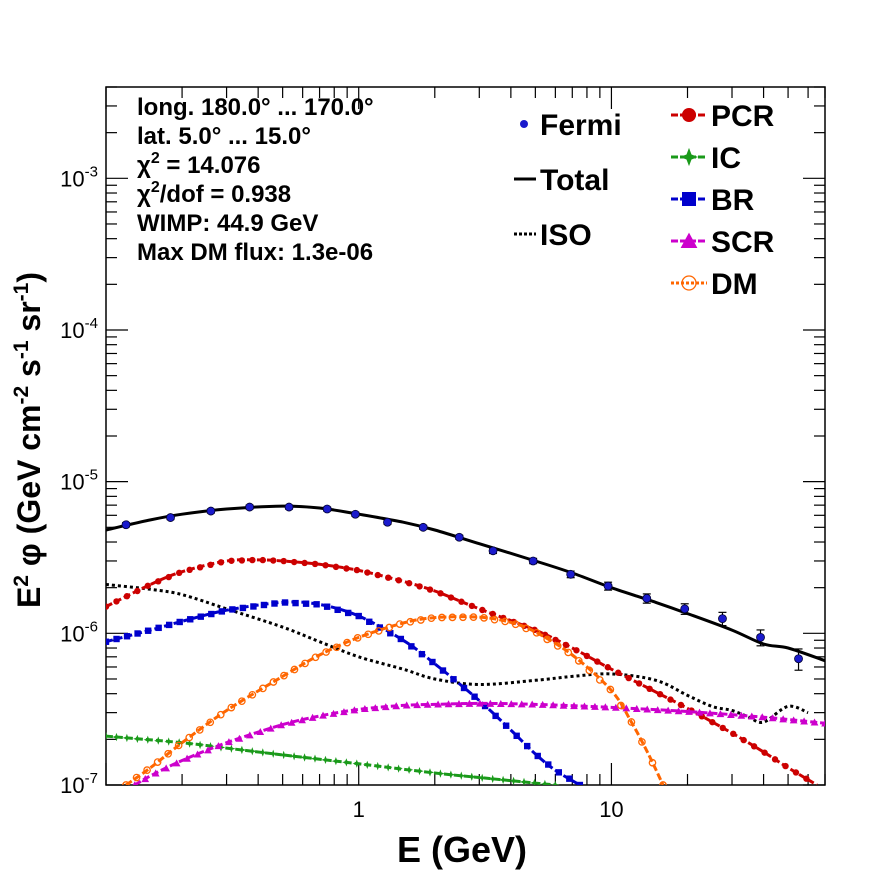 This screenshot has width=896, height=872. Describe the element at coordinates (462, 849) in the screenshot. I see `x-axis-label: E (GeV)` at that location.